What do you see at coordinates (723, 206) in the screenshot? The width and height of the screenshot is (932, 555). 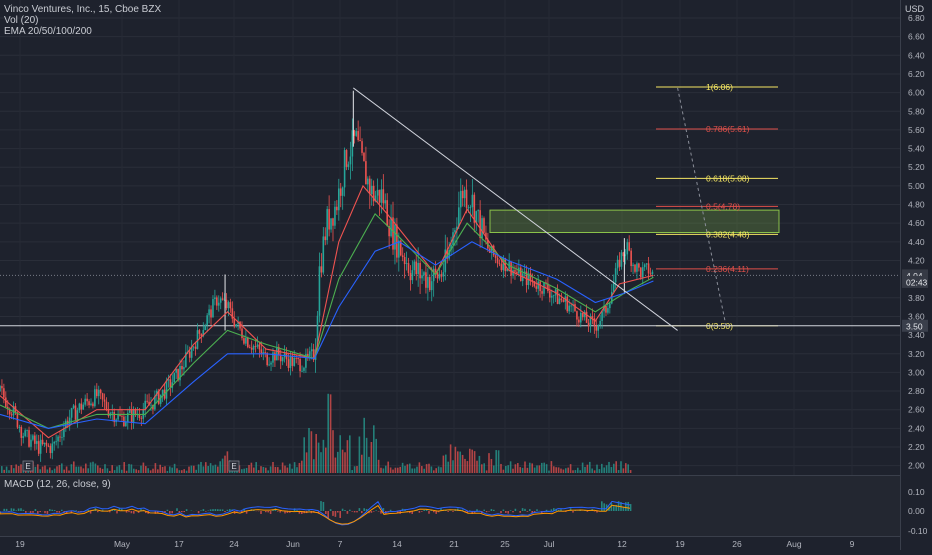 I see `fib-level-label: 0.5(4.78)` at bounding box center [723, 206].